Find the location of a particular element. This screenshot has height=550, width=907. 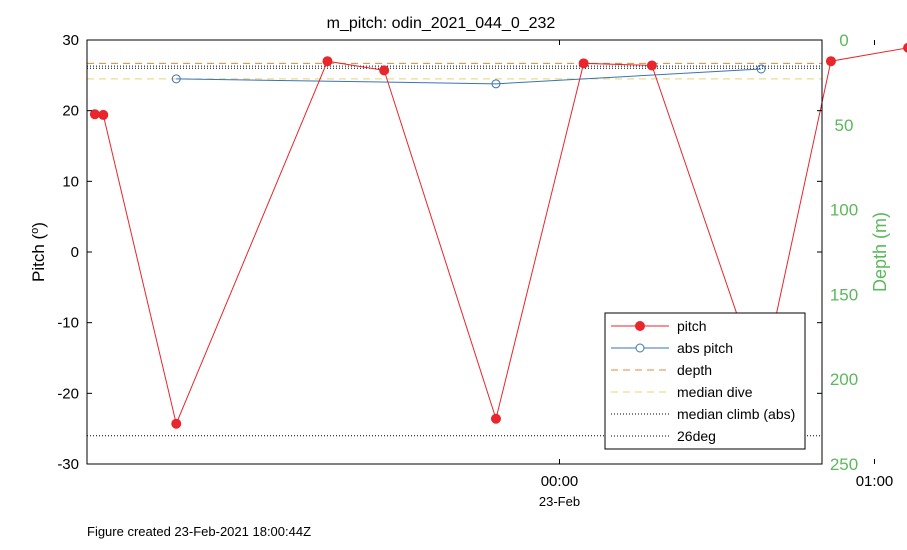

figure-created-footer: Figure created 23-Feb-2021 18:00:44Z is located at coordinates (199, 531).